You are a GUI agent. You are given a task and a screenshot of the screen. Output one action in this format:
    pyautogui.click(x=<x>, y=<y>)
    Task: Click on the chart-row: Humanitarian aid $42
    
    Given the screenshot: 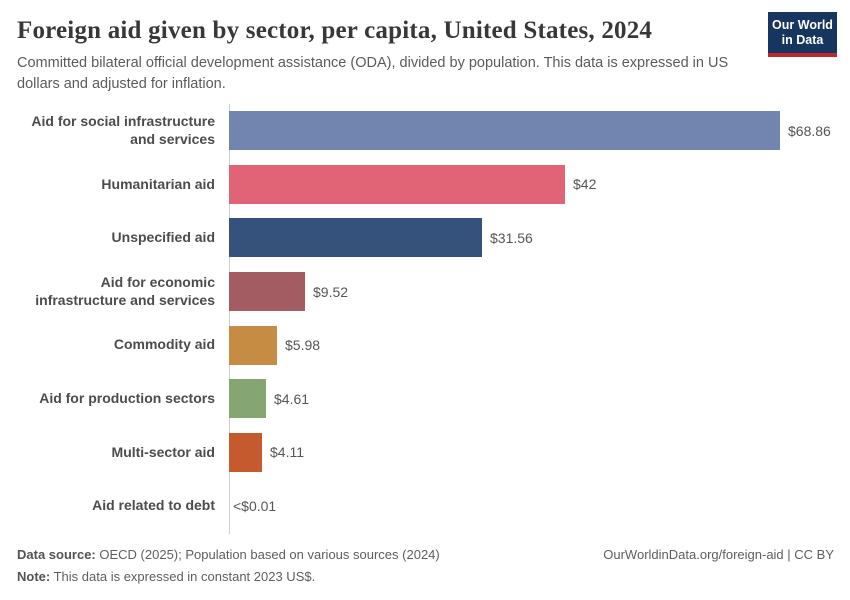 What is the action you would take?
    pyautogui.click(x=425, y=185)
    